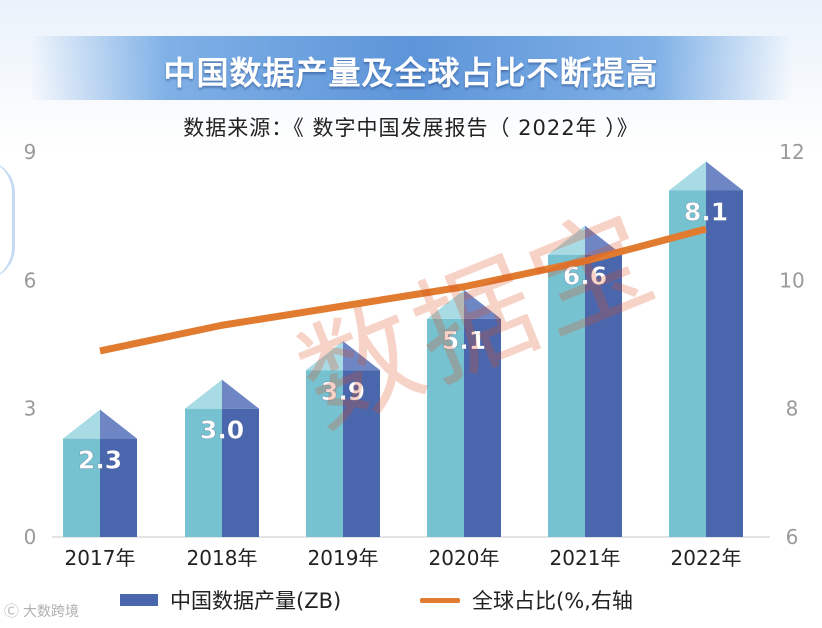 This screenshot has height=628, width=822. I want to click on title-banner, so click(411, 68).